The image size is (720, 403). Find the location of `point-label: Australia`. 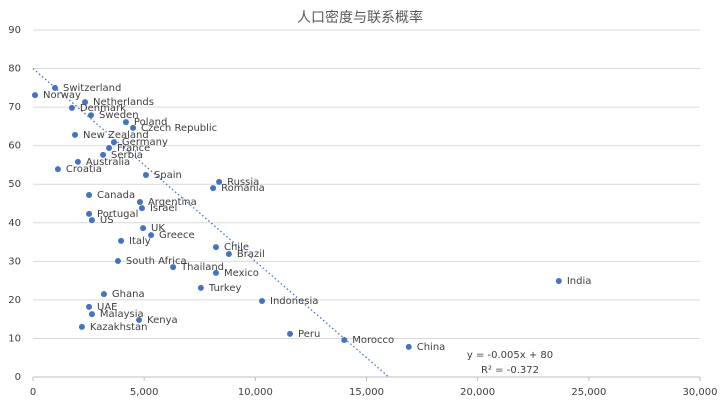

point-label: Australia is located at coordinates (108, 162).